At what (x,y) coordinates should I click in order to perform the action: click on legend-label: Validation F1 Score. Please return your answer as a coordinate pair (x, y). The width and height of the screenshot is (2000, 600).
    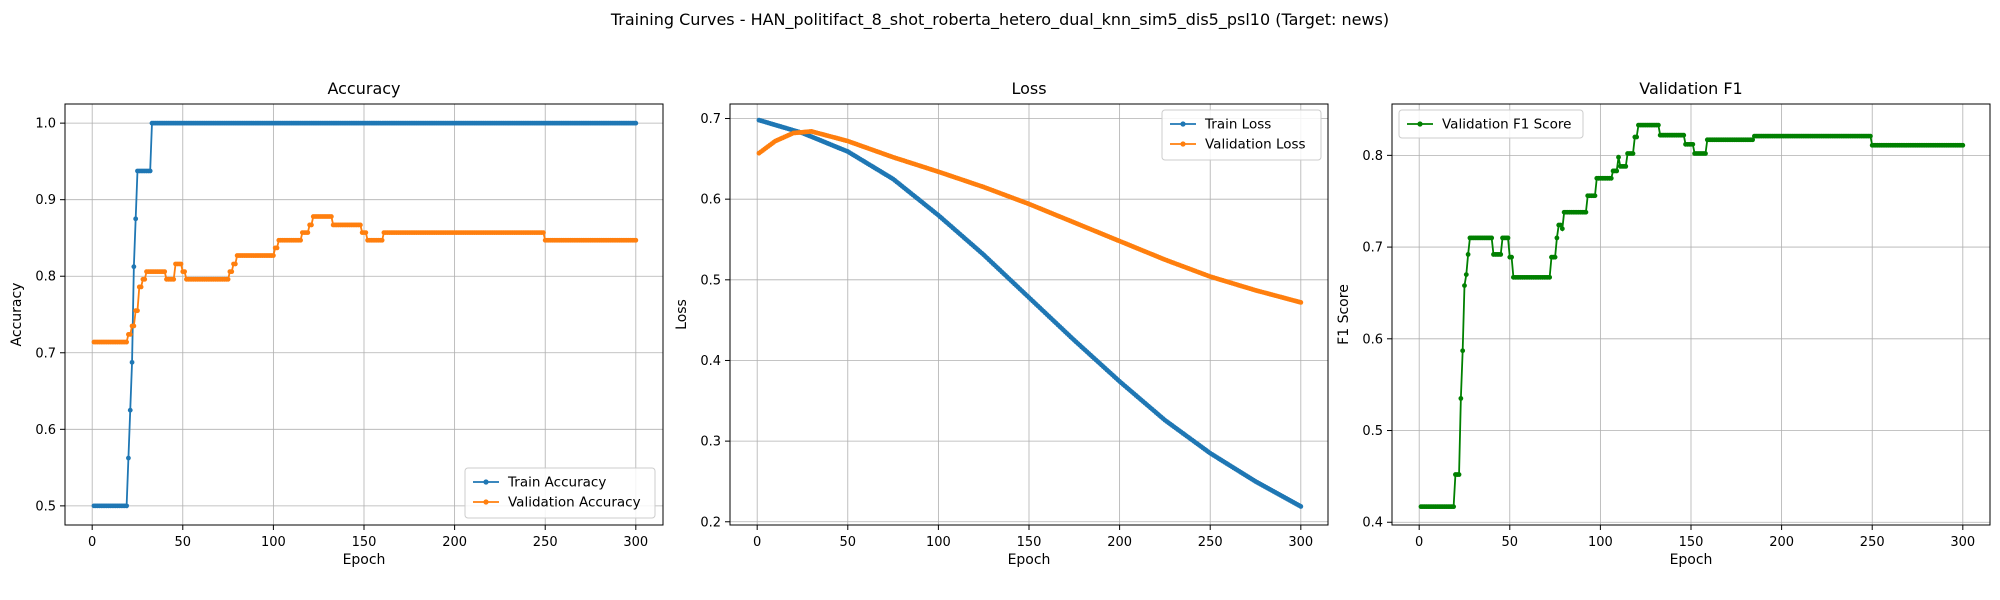
    Looking at the image, I should click on (1506, 125).